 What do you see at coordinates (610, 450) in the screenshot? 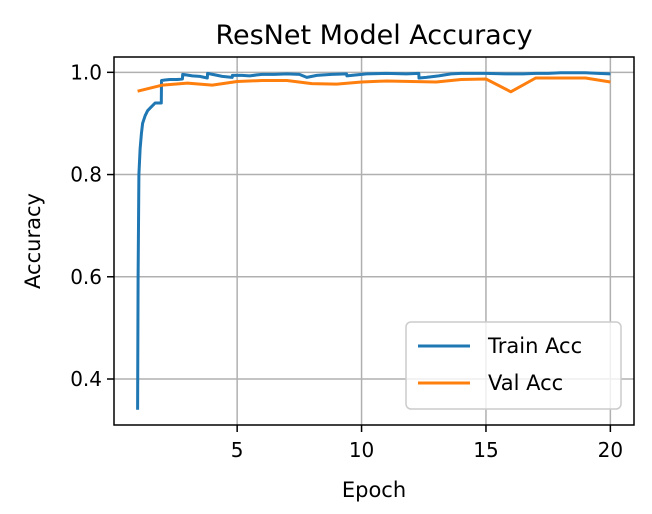
I see `x-tick-label: 20` at bounding box center [610, 450].